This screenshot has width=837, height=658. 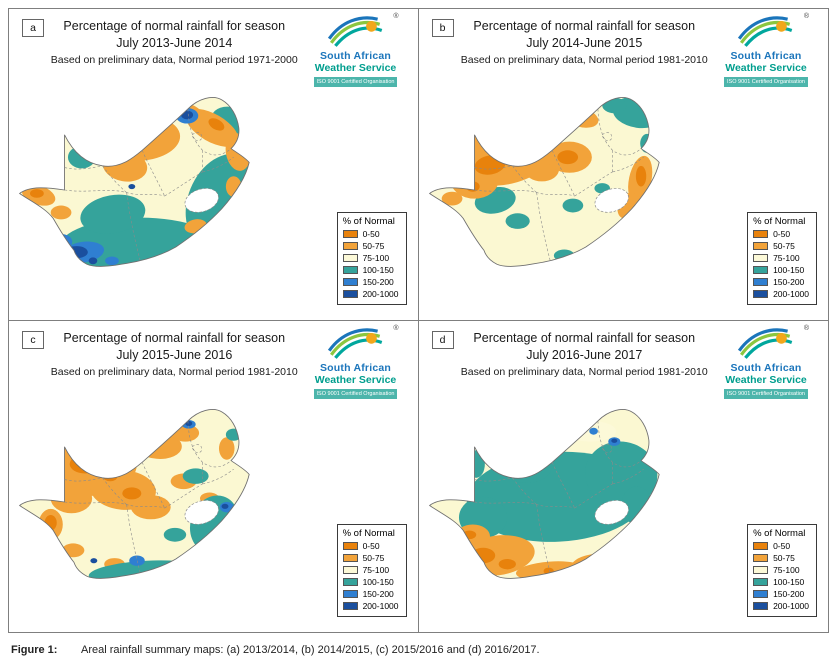 I want to click on map-title-line2: July 2013-June 2014, so click(x=174, y=42).